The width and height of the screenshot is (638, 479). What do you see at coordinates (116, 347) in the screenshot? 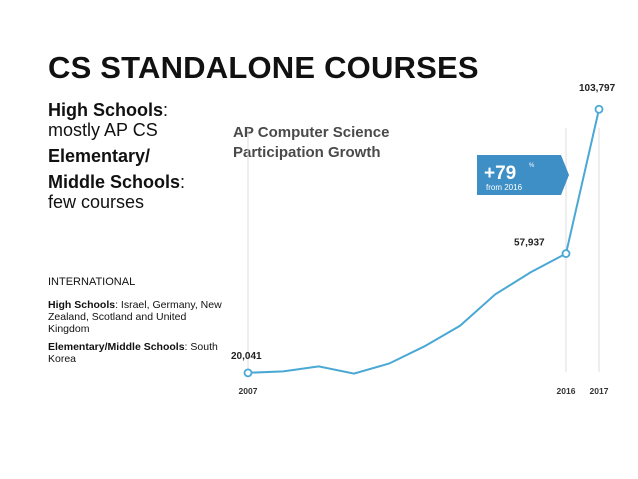
I see `intl-em-label: Elementary/Middle Schools` at bounding box center [116, 347].